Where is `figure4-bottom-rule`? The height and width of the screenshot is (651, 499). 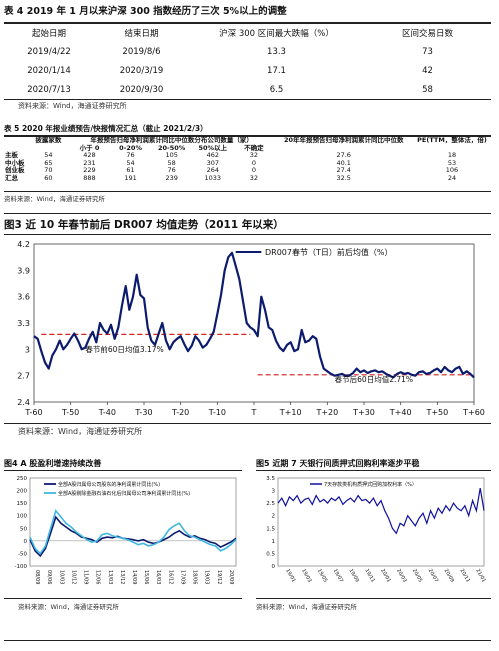 figure4-bottom-rule is located at coordinates (123, 598).